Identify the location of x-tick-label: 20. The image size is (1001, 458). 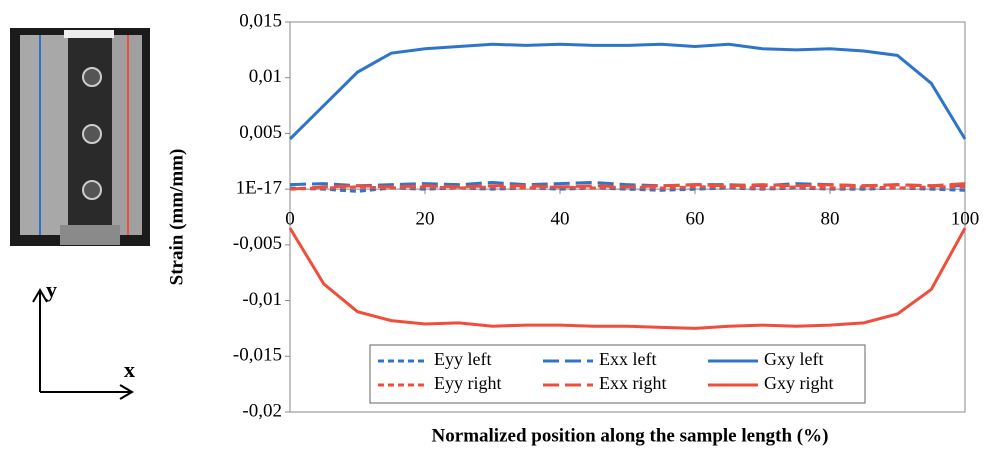
(425, 219).